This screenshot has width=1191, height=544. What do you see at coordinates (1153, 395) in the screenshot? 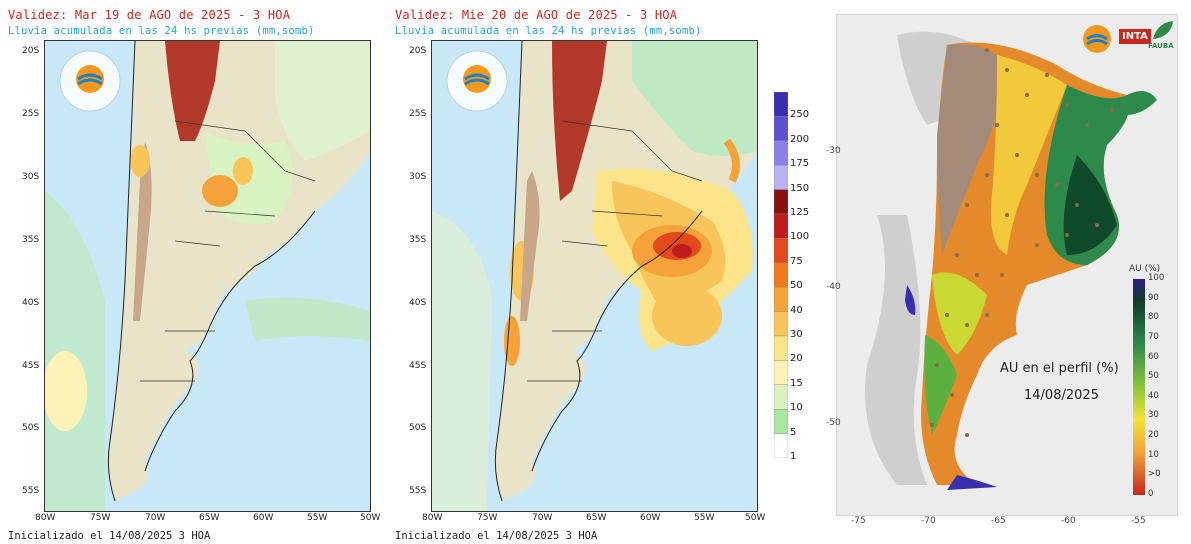
I see `au-legend-label: 40` at bounding box center [1153, 395].